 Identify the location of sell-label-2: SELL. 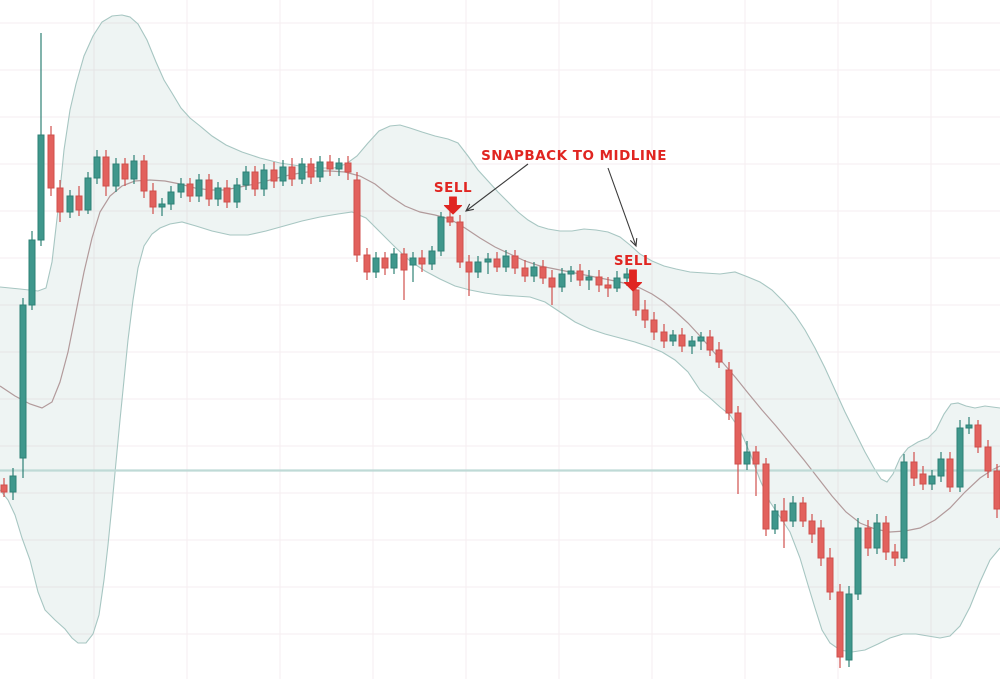
(633, 261).